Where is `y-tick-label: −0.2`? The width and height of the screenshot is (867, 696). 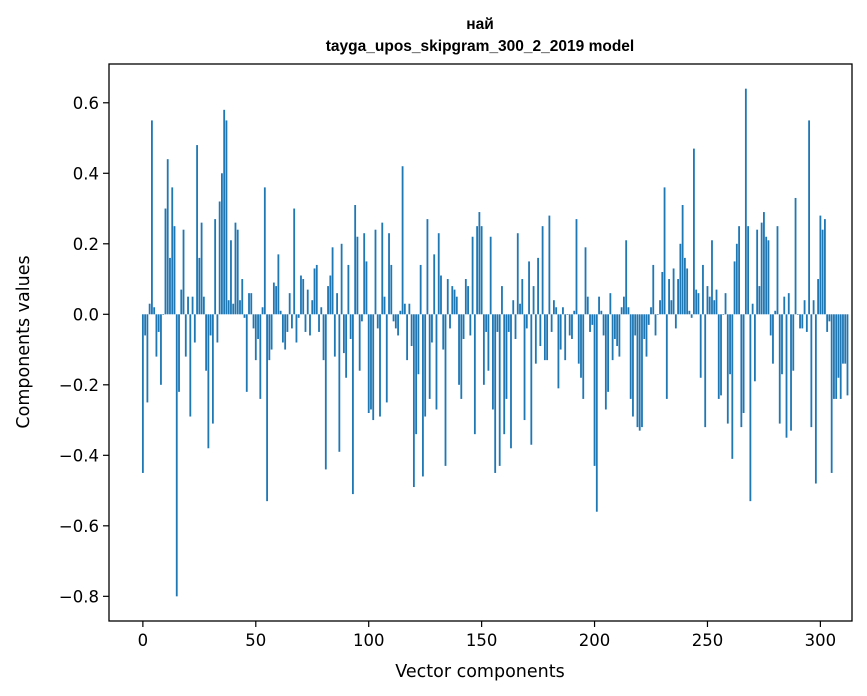 y-tick-label: −0.2 is located at coordinates (79, 385).